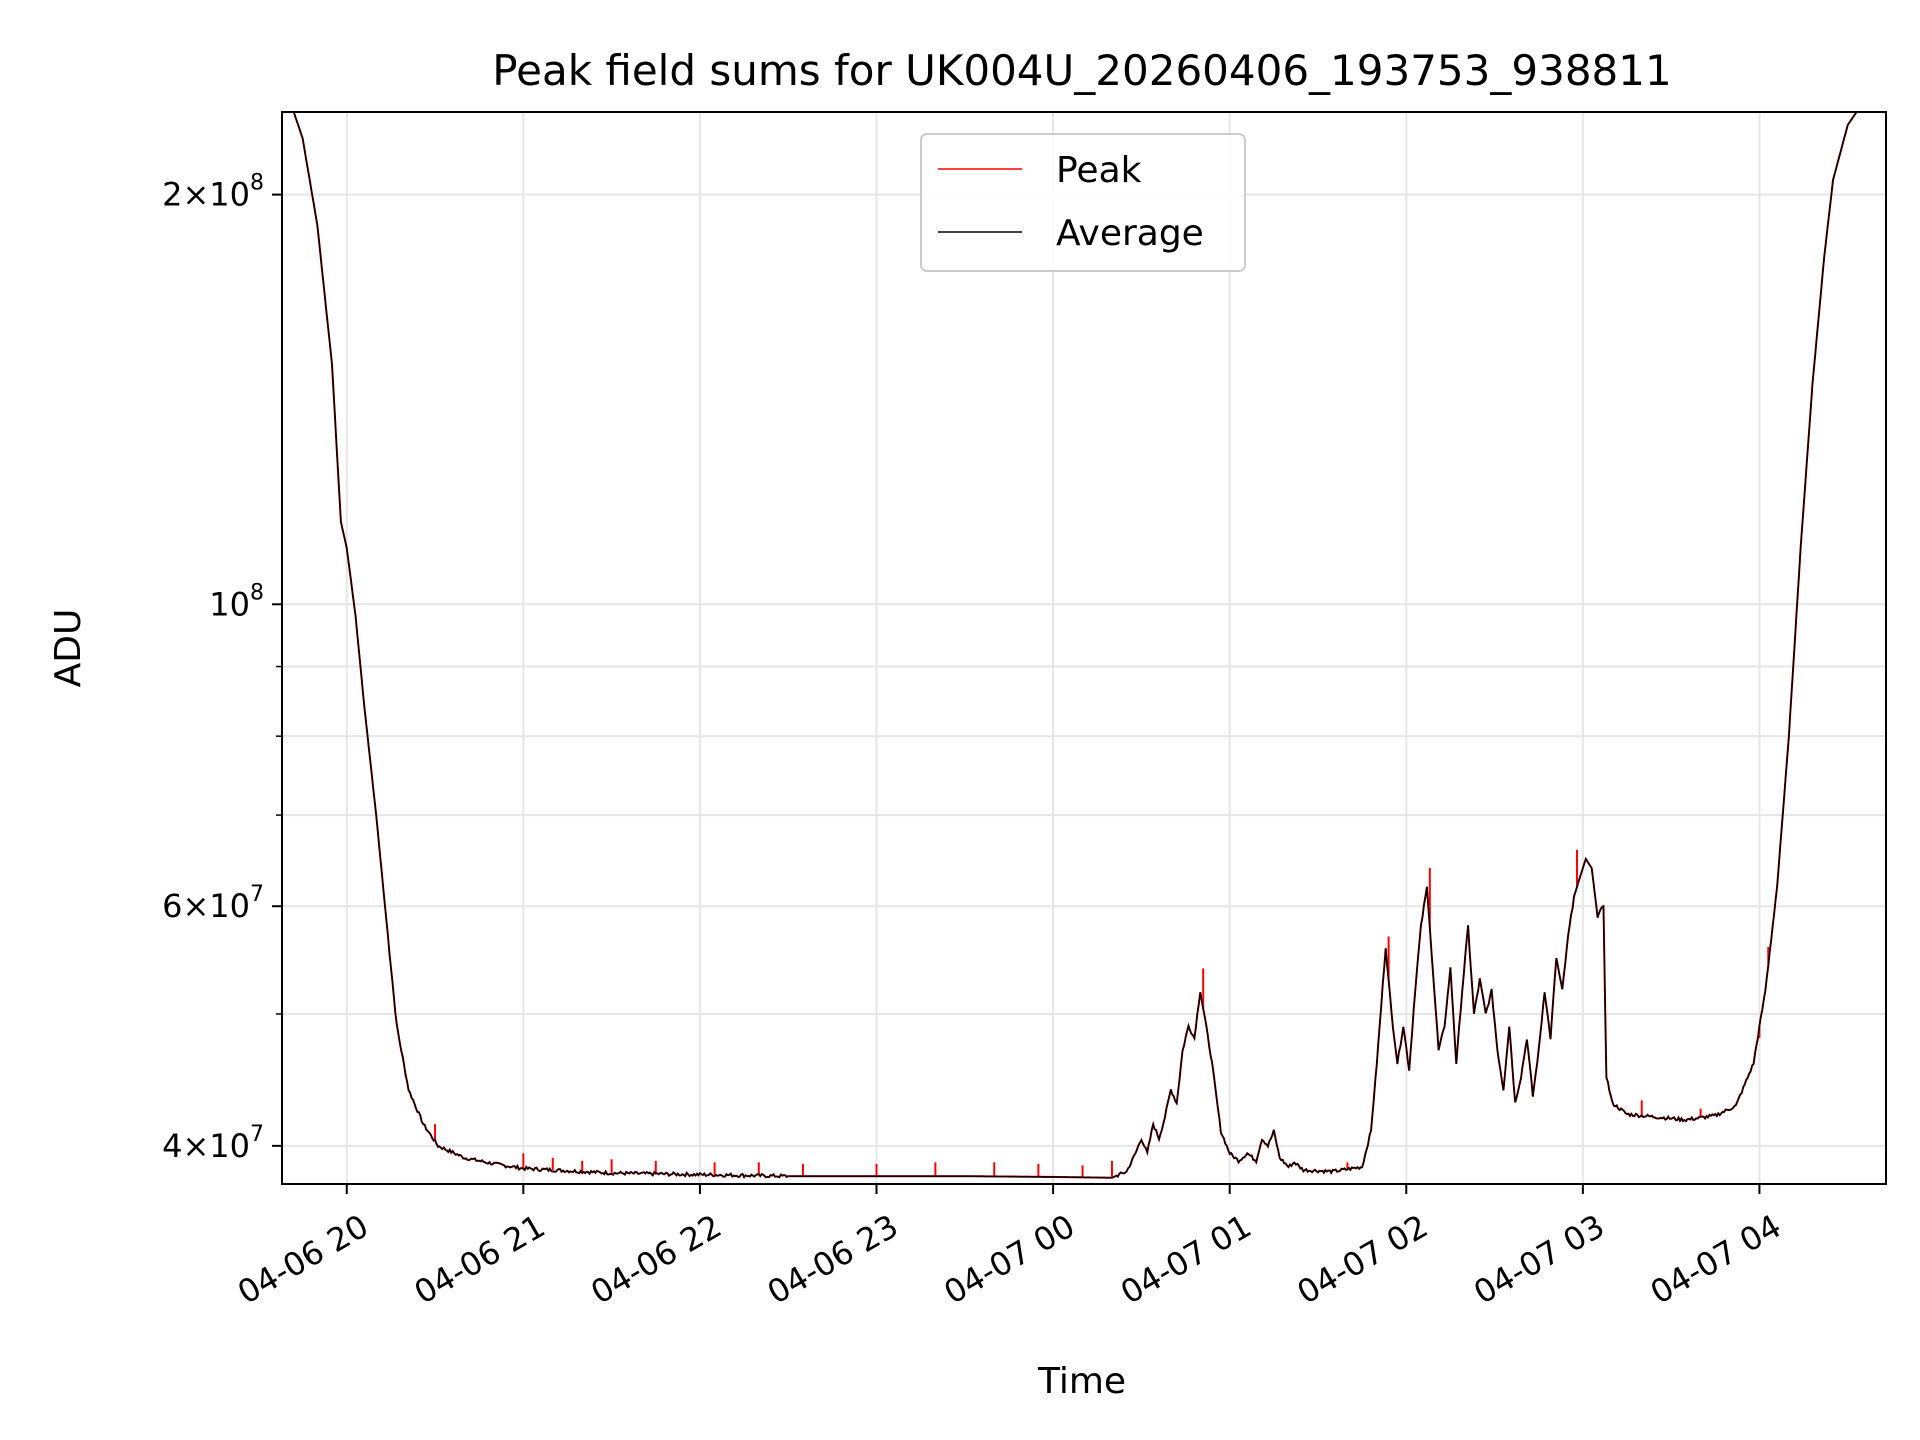  Describe the element at coordinates (1099, 170) in the screenshot. I see `legend-peak-label: Peak` at that location.